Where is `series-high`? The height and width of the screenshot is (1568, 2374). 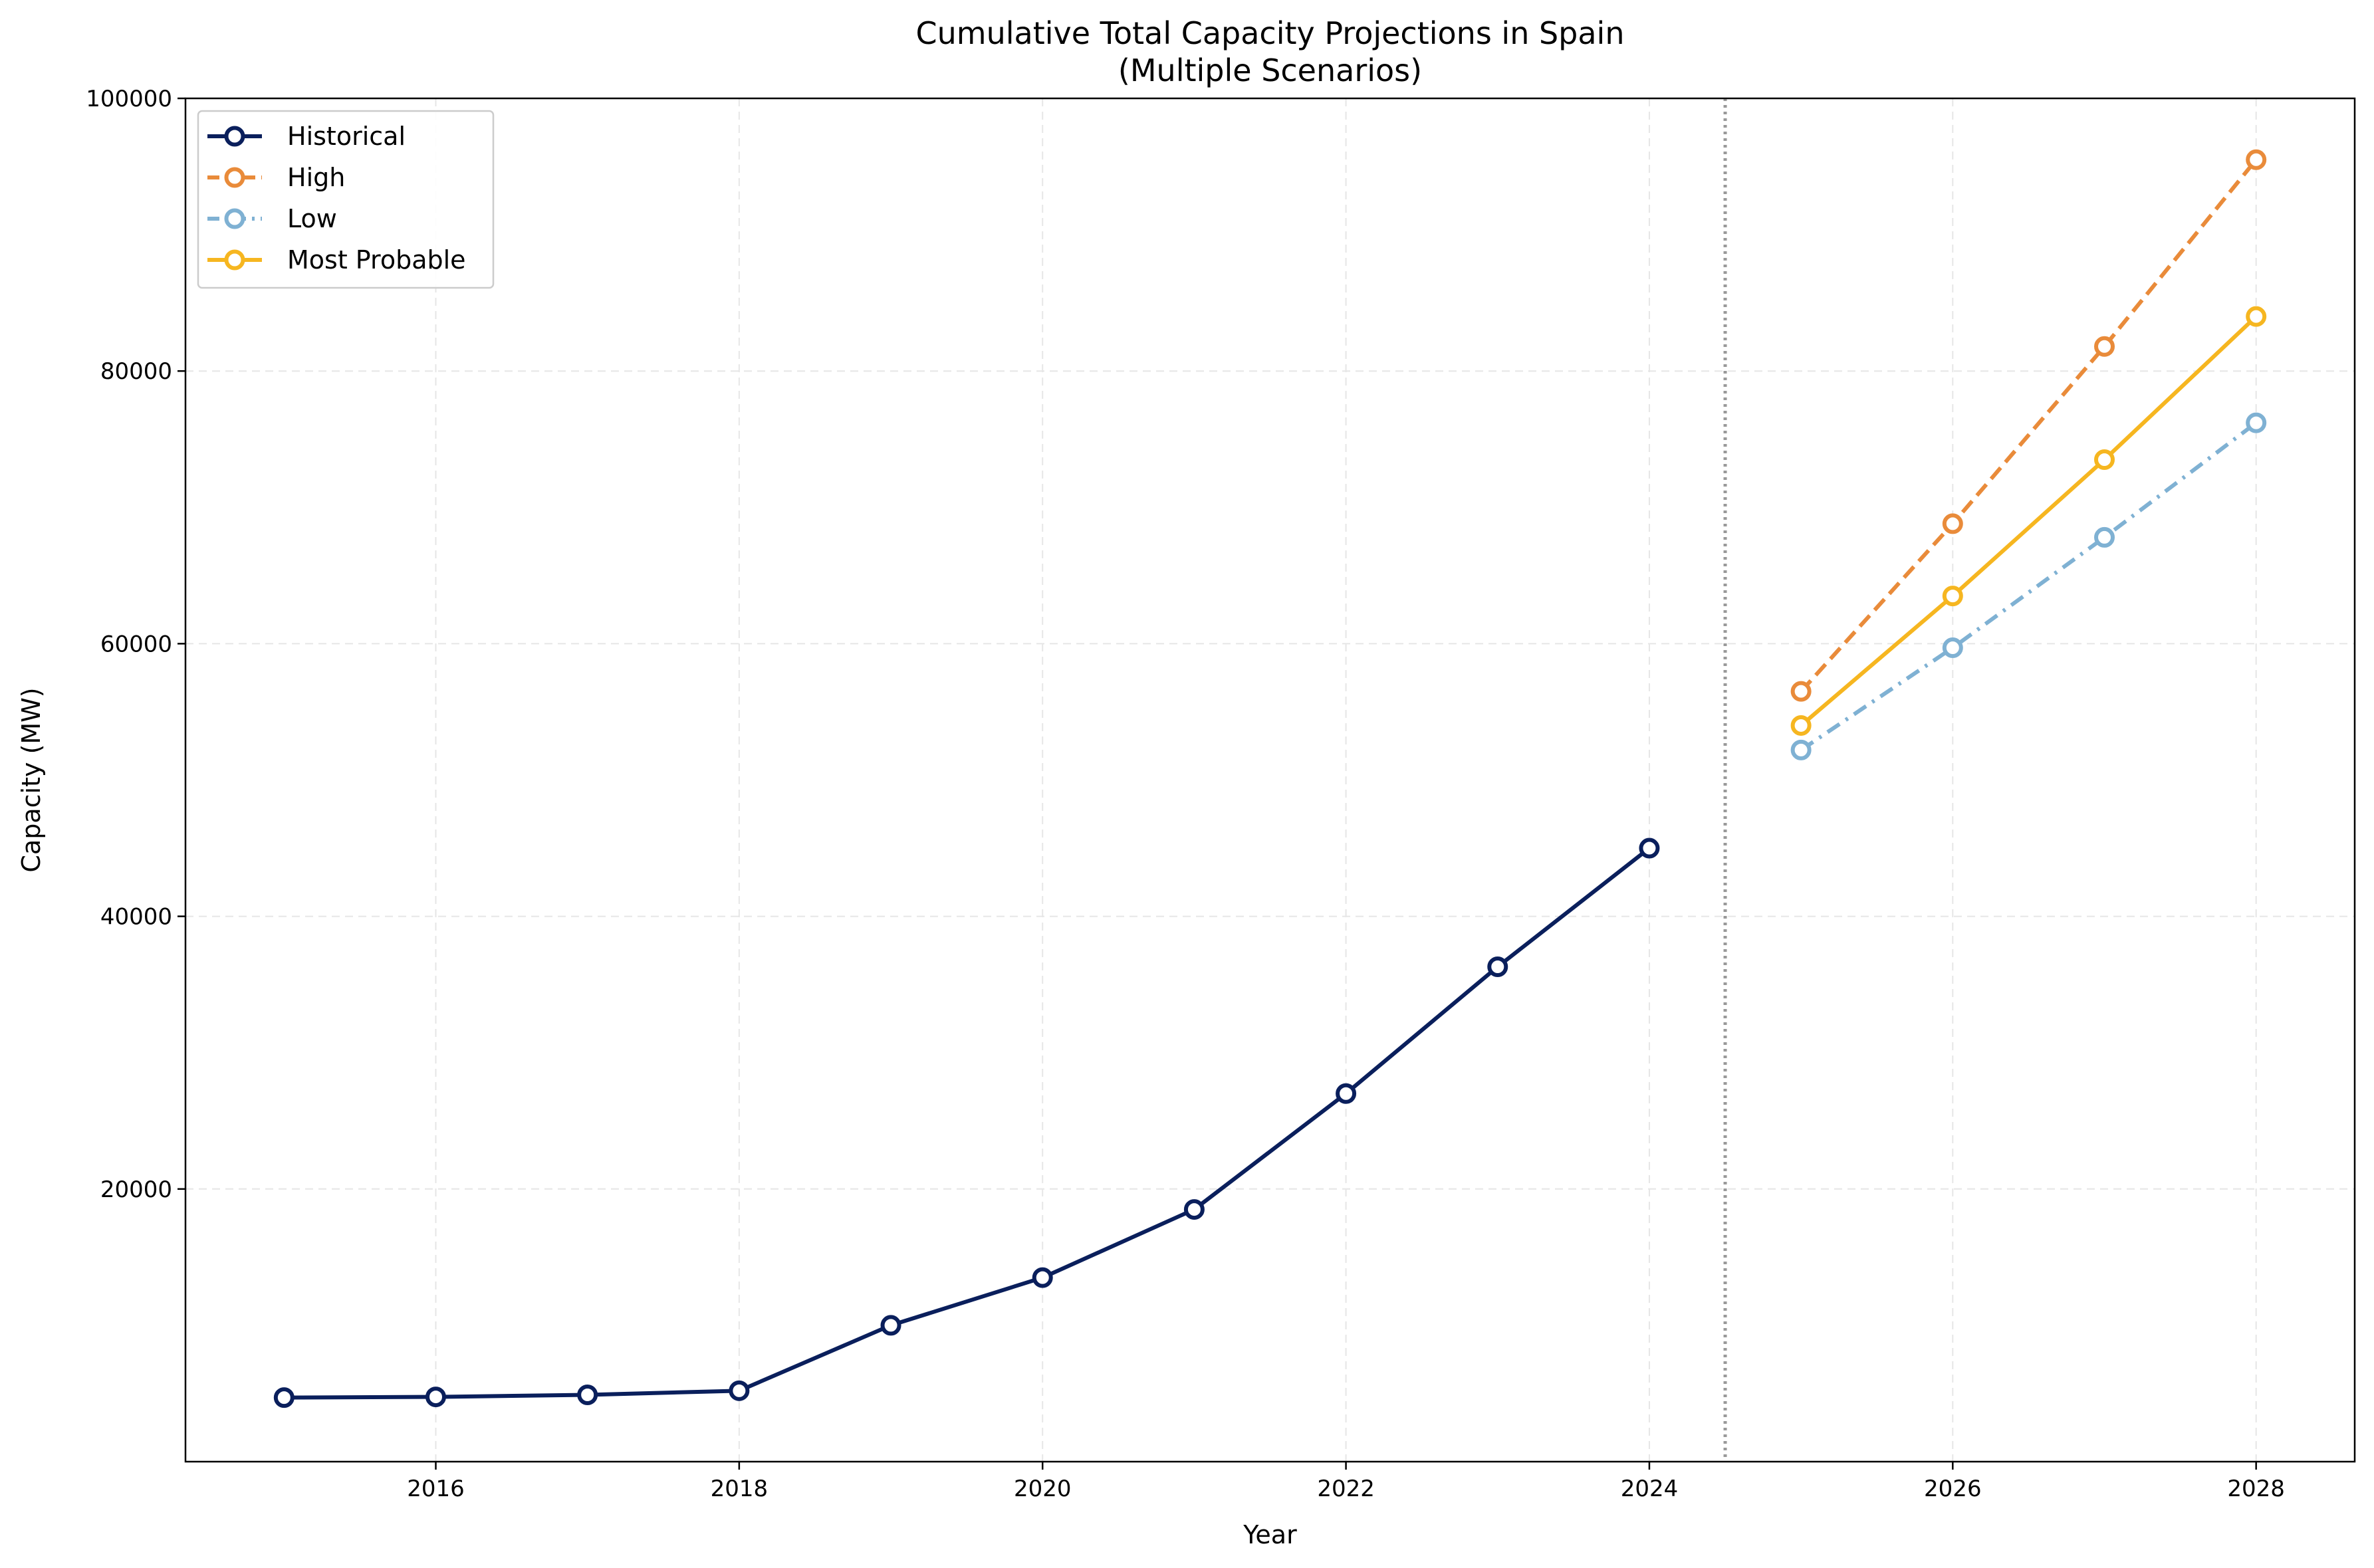 series-high is located at coordinates (2028, 425).